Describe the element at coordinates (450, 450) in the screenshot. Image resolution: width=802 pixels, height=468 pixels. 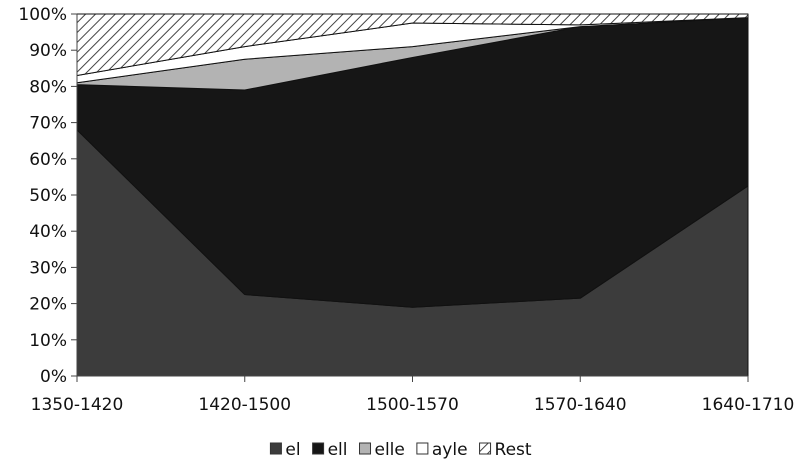
I see `legend-label-ayle: ayle` at that location.